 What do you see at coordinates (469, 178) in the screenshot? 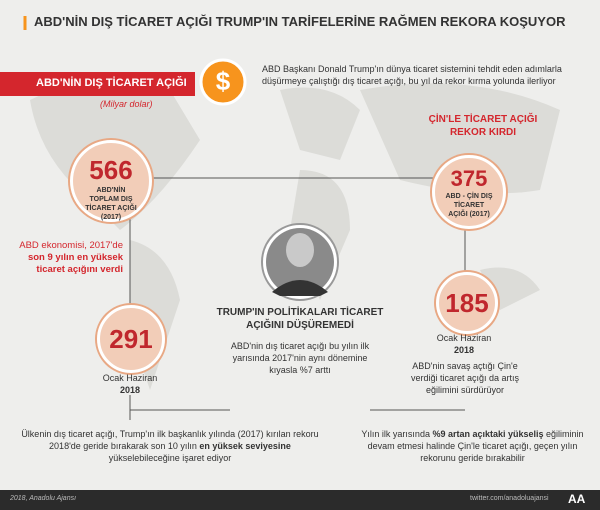
I see `value: 375` at bounding box center [469, 178].